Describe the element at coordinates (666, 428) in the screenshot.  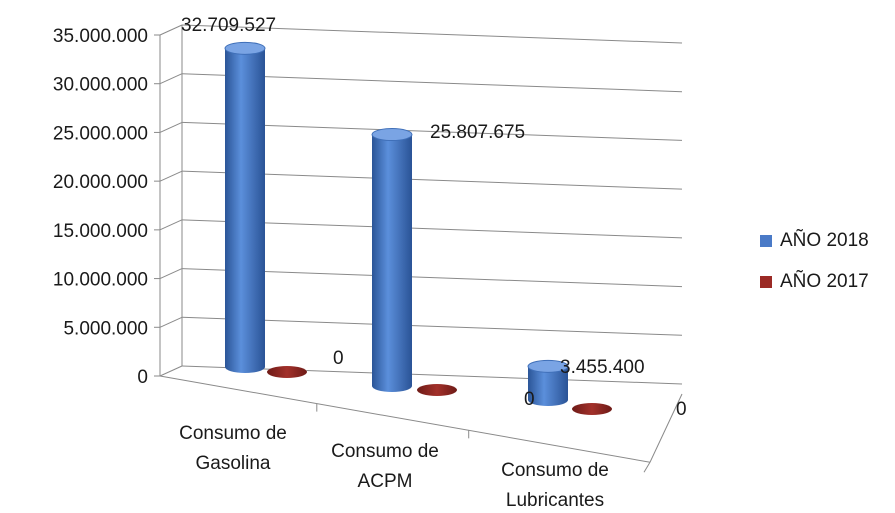
I see `floor-right-edge` at that location.